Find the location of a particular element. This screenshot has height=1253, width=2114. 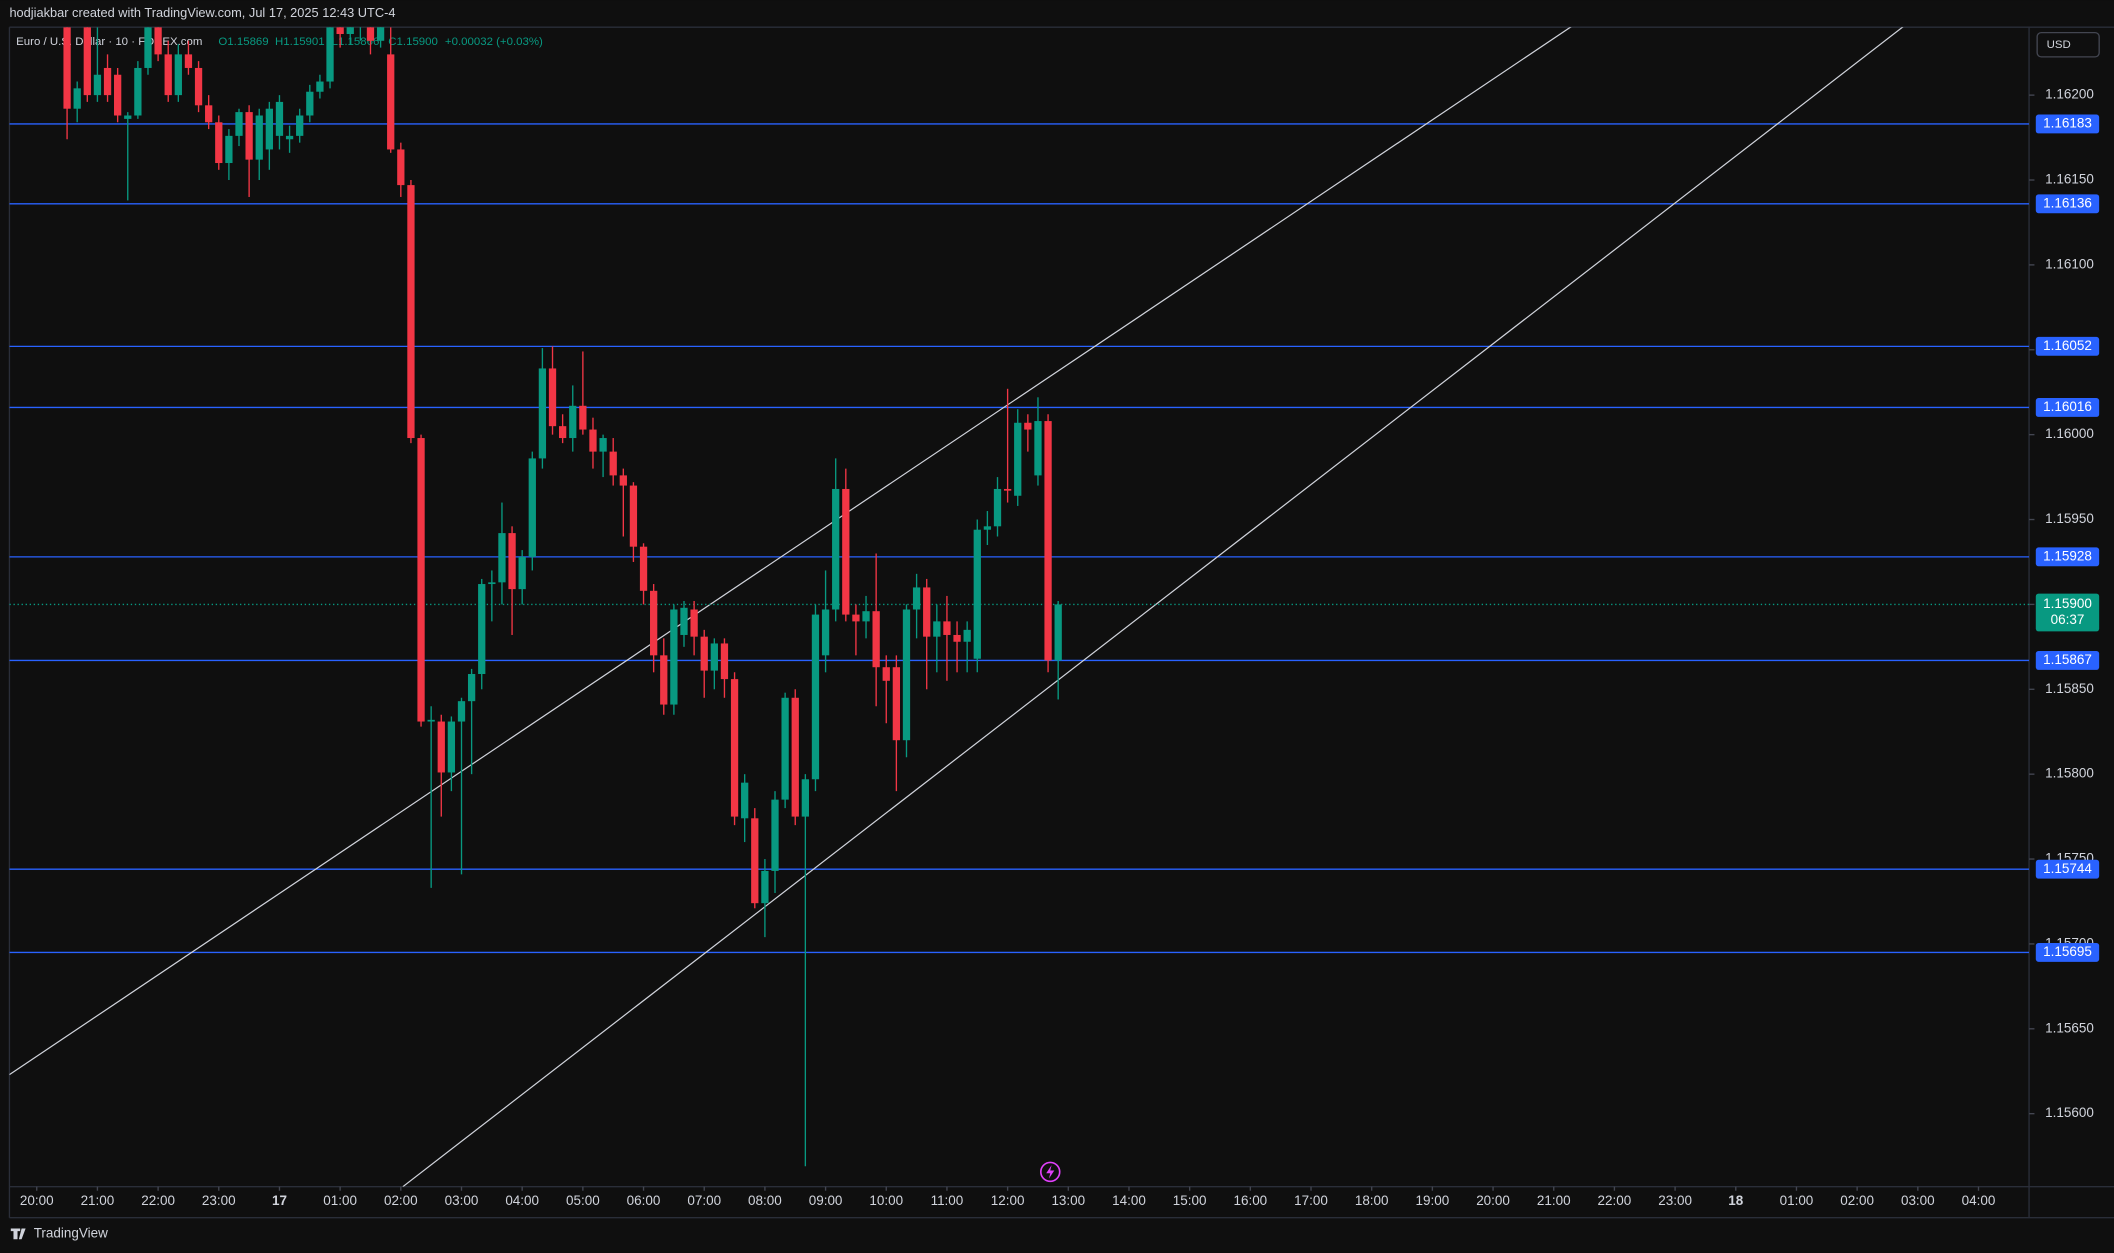

x-tick-label: 05:00 is located at coordinates (583, 1200).